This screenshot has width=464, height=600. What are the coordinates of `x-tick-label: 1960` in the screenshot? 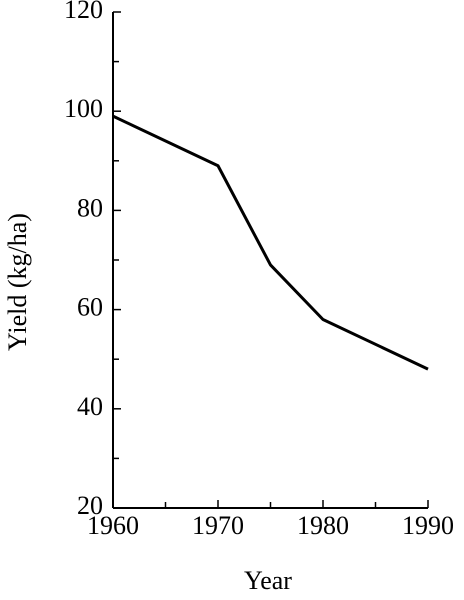 It's located at (113, 525).